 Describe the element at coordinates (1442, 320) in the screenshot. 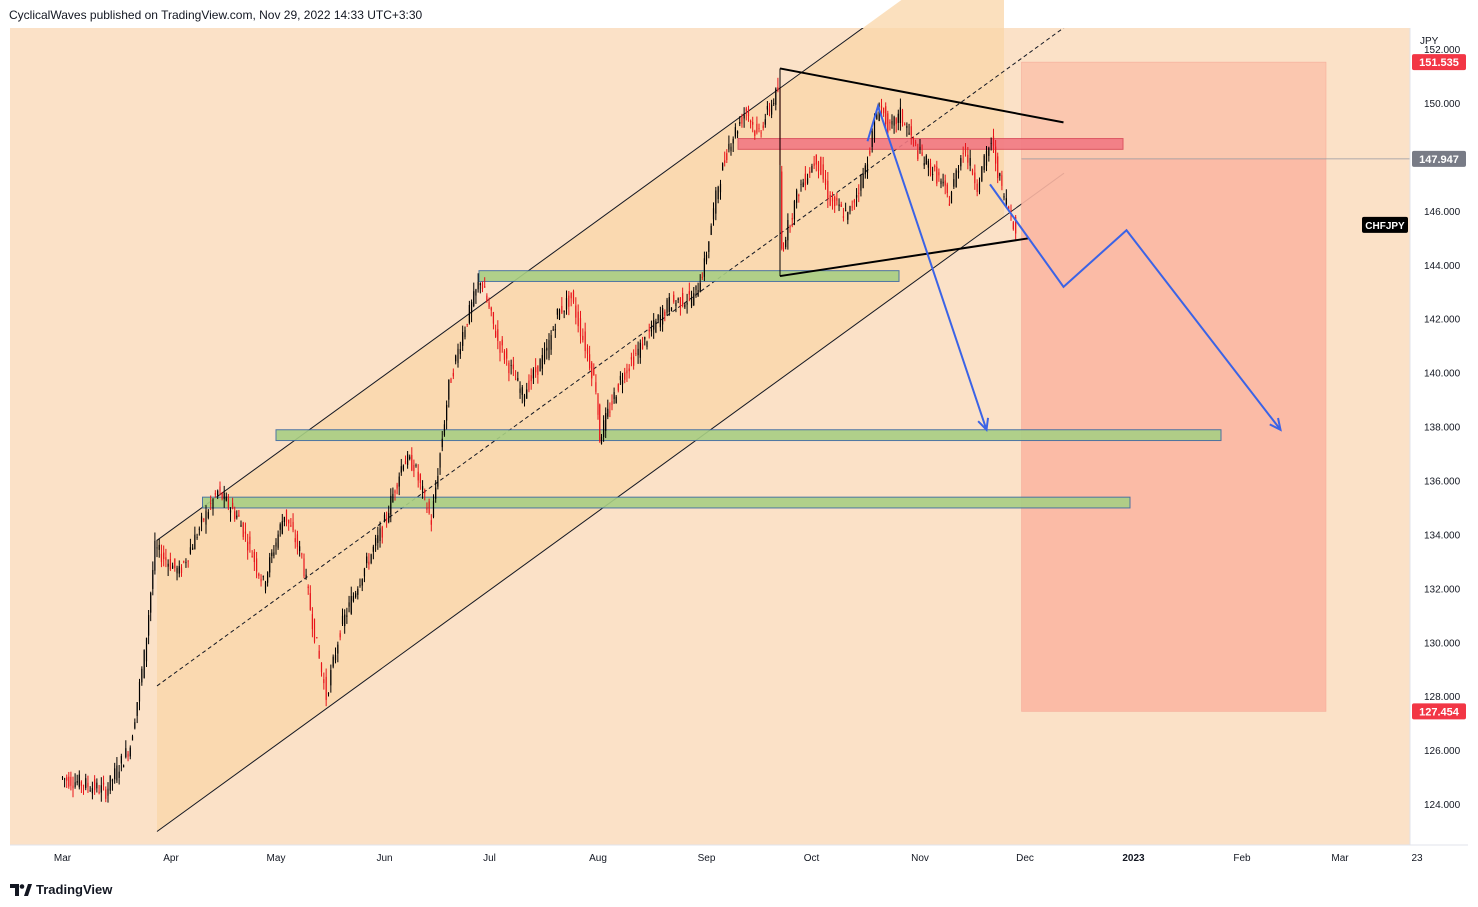

I see `price-tick-label: 142.000` at that location.